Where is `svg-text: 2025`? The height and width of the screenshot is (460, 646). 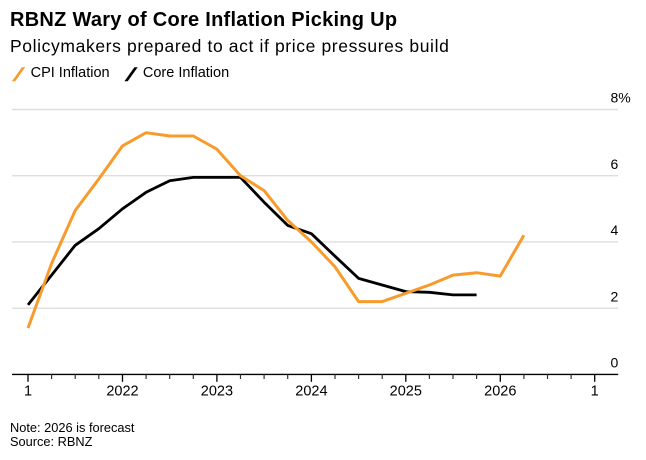 svg-text: 2025 is located at coordinates (406, 392).